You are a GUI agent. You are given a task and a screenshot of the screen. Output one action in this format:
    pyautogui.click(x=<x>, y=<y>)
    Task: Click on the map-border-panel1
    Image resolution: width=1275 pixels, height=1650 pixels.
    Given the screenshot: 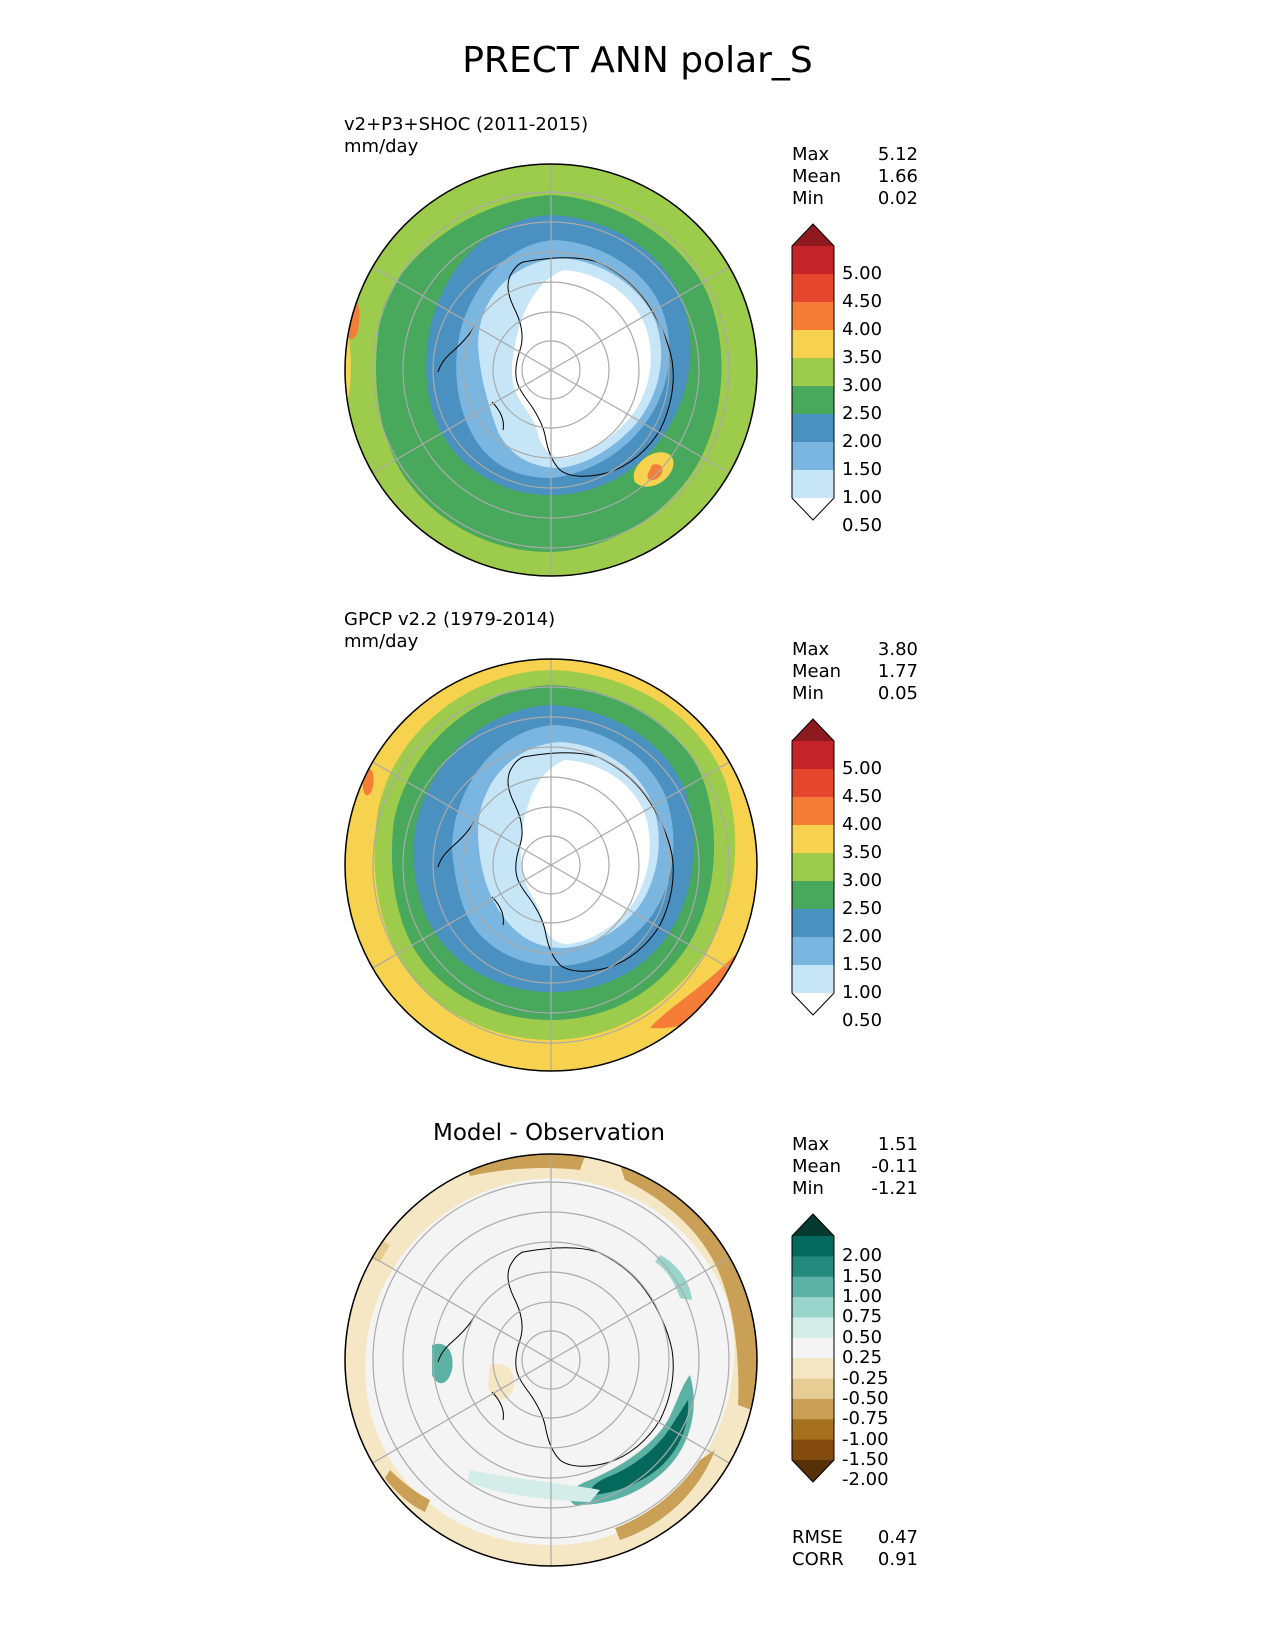 What is the action you would take?
    pyautogui.click(x=551, y=370)
    